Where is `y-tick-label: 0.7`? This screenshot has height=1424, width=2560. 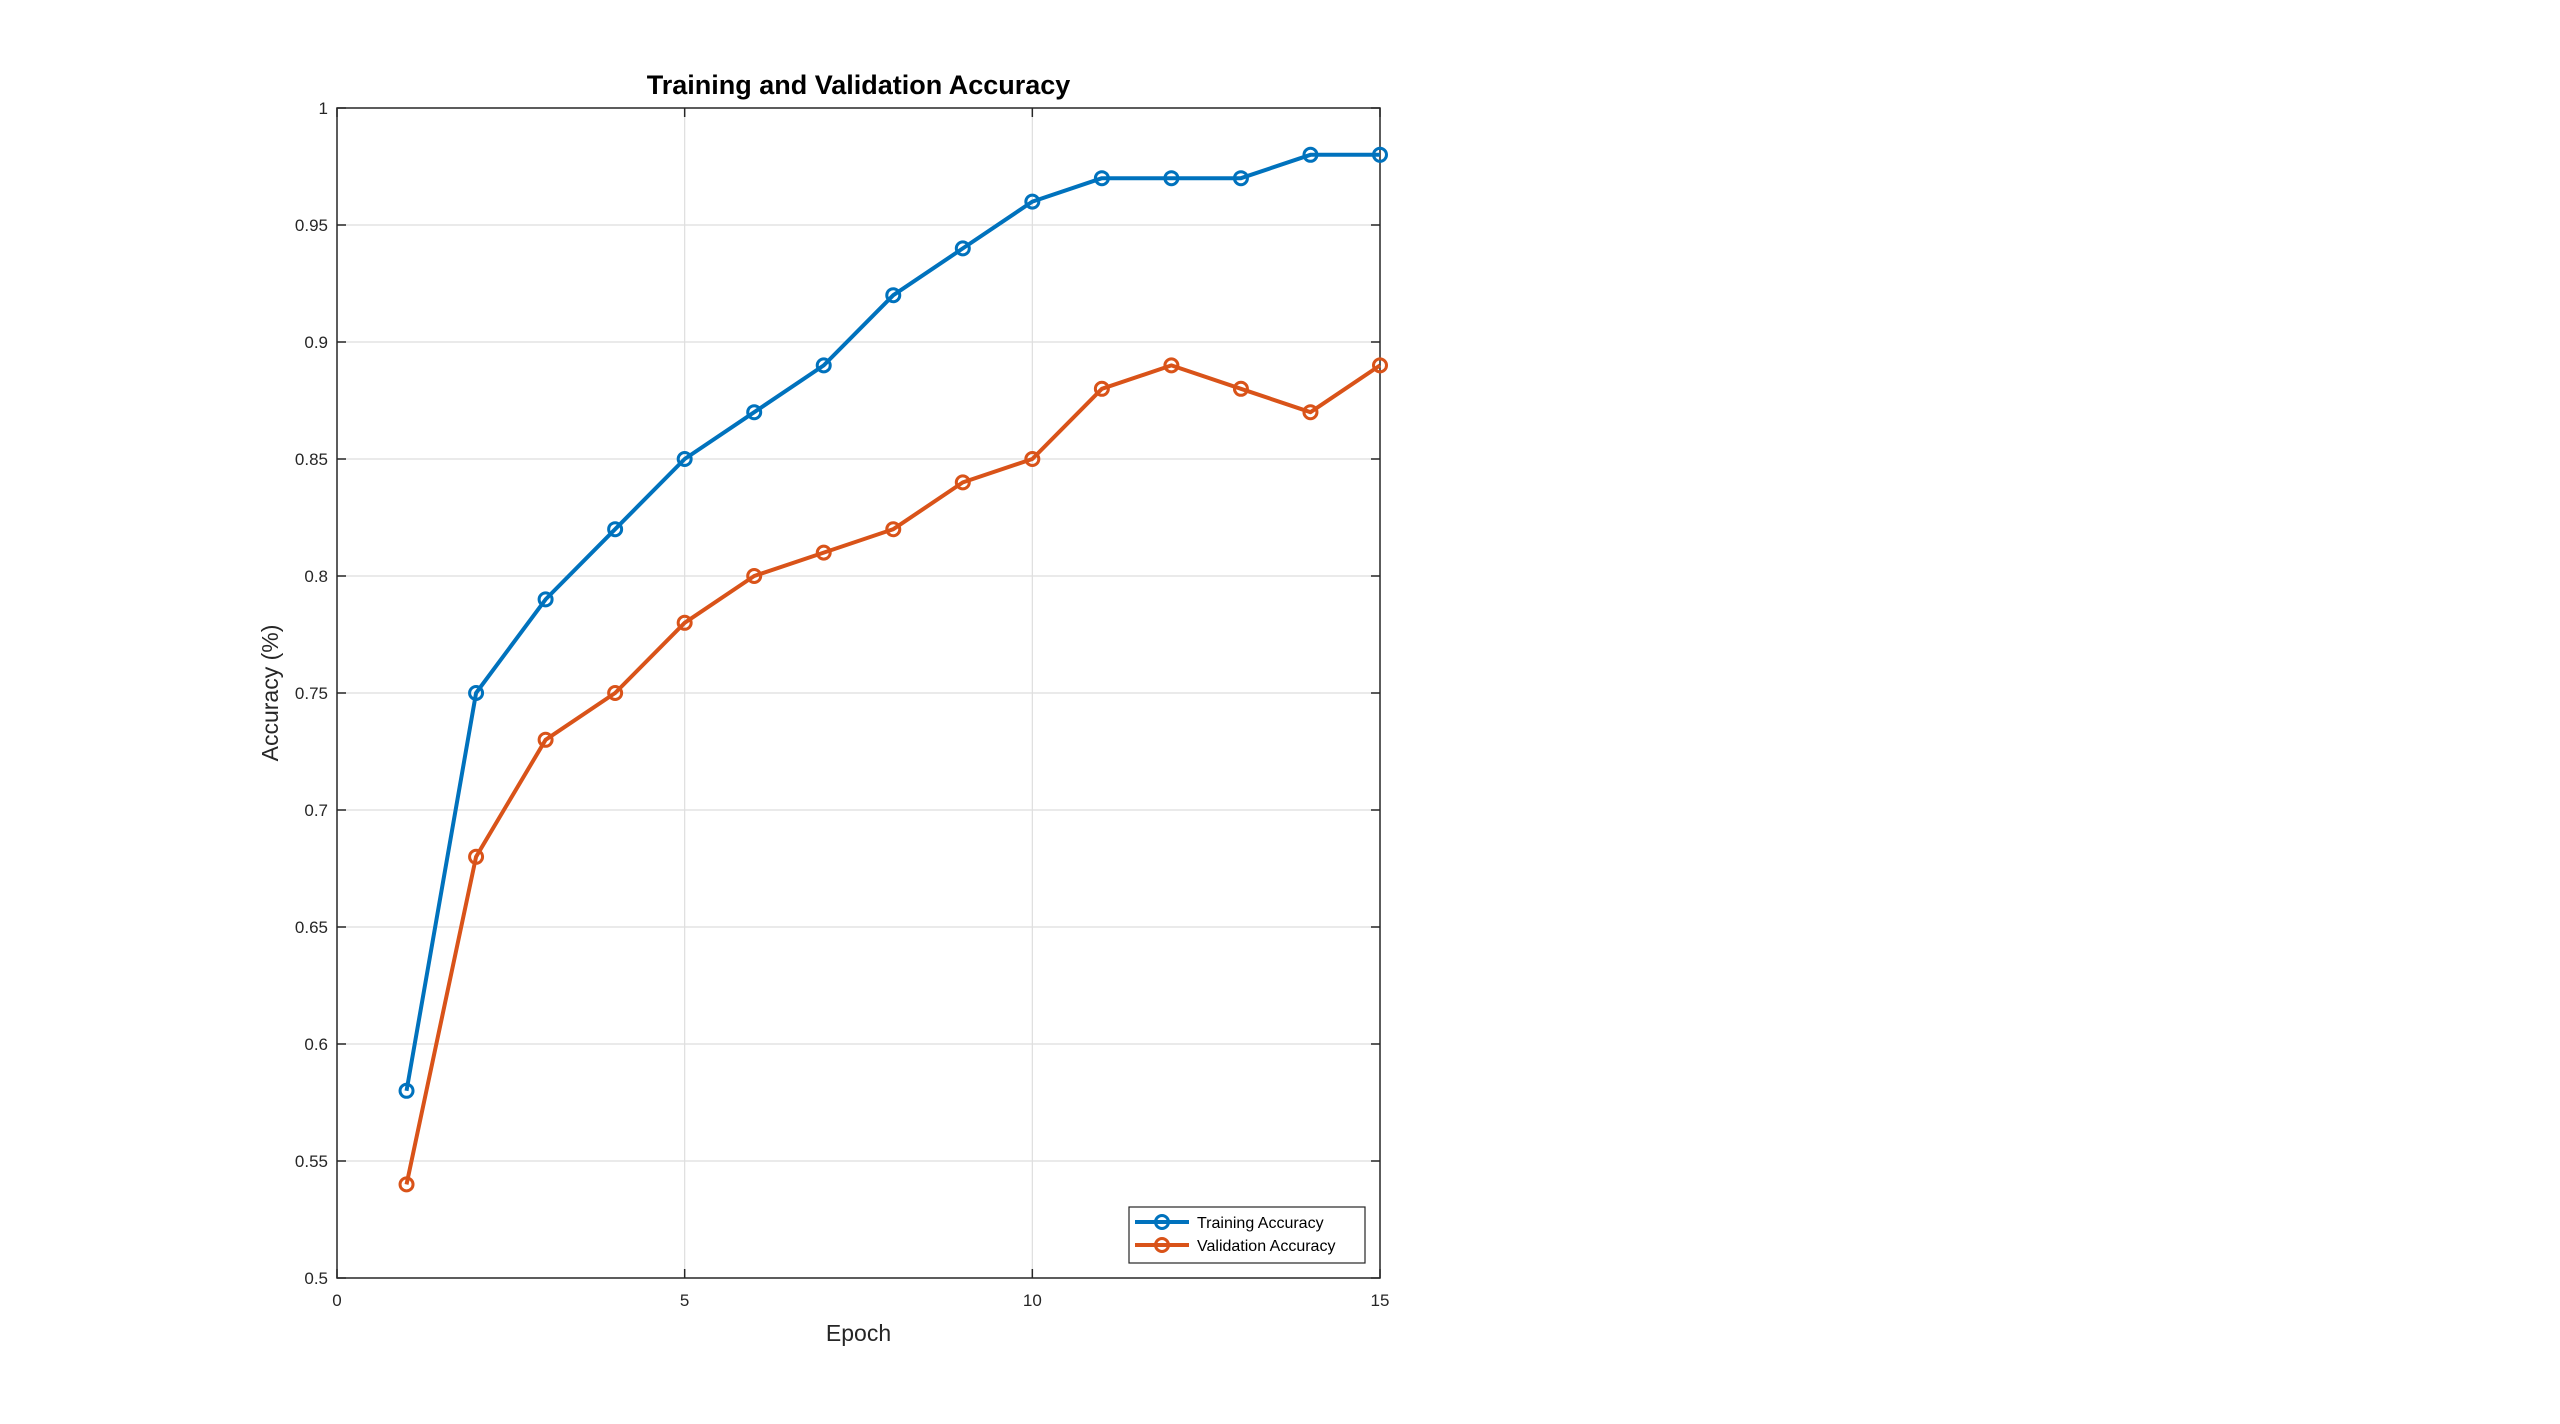 y-tick-label: 0.7 is located at coordinates (316, 810).